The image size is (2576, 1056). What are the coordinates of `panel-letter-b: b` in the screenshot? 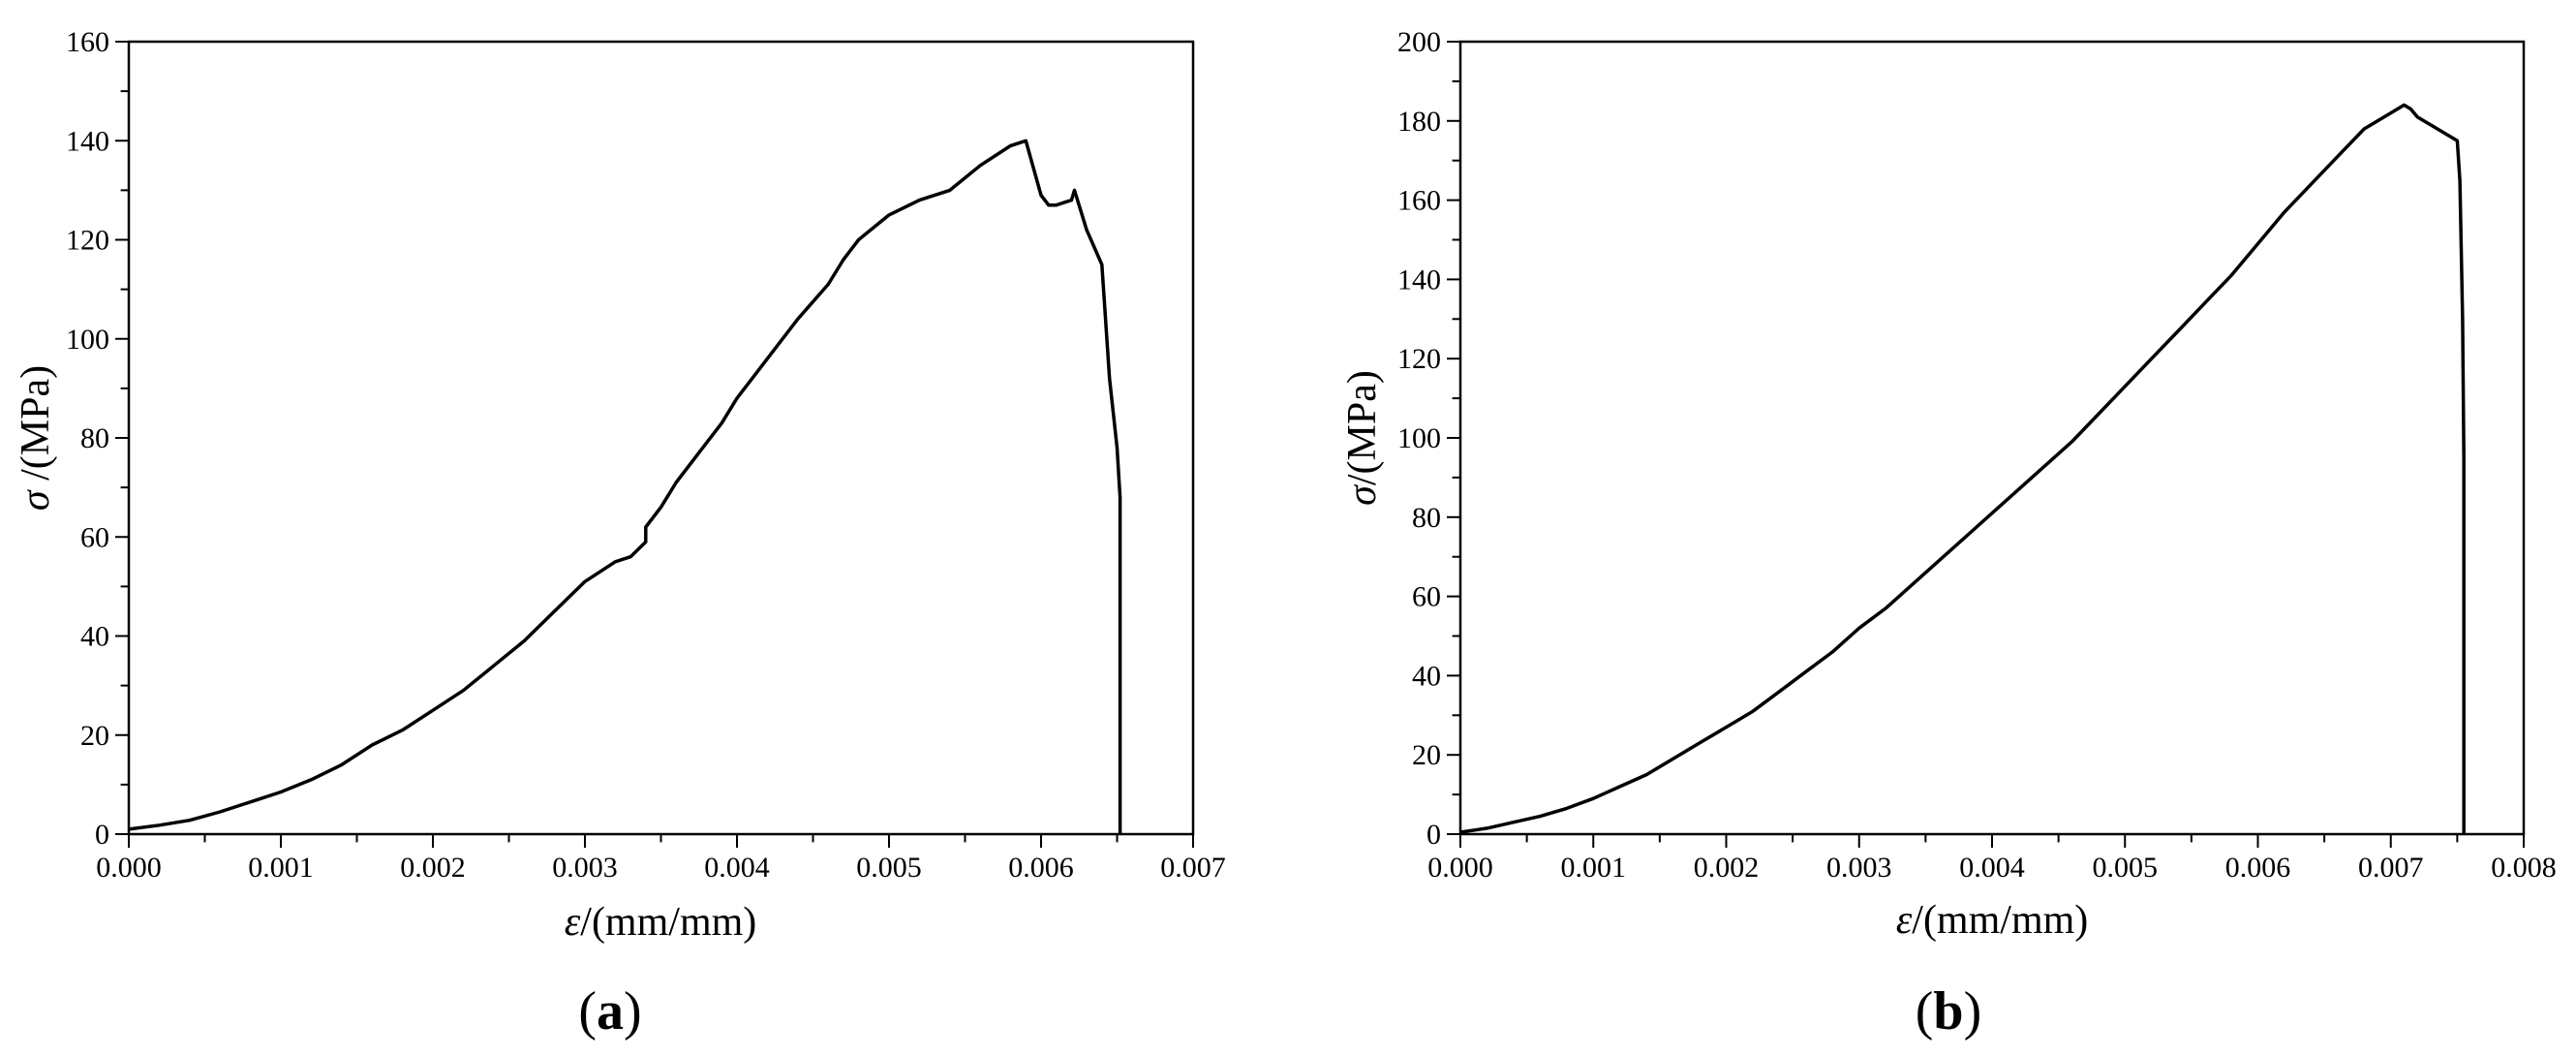 It's located at (1948, 1011).